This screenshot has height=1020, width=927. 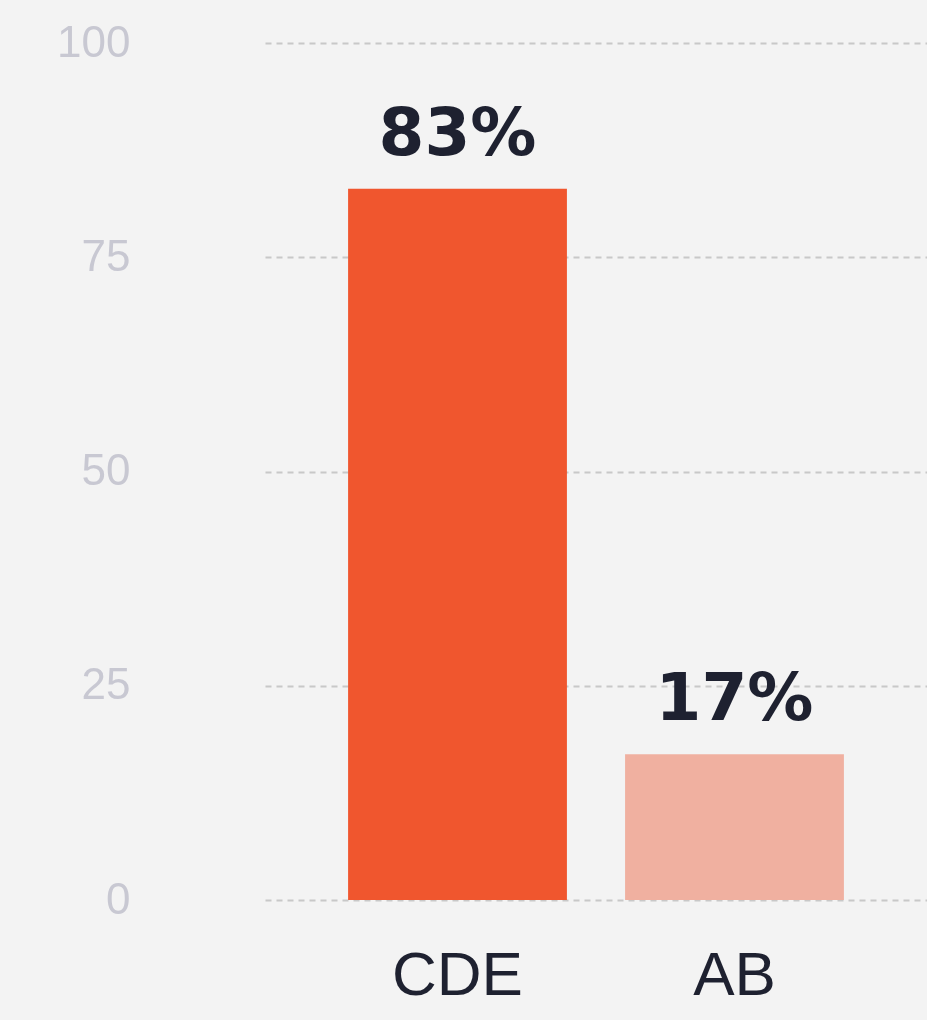 What do you see at coordinates (734, 973) in the screenshot?
I see `x-tick-label: AB` at bounding box center [734, 973].